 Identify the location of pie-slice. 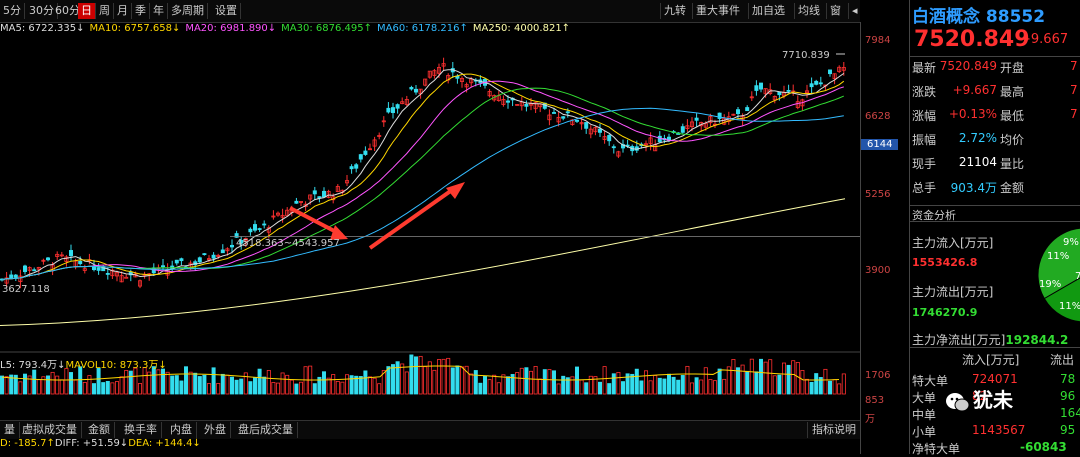
(1058, 263).